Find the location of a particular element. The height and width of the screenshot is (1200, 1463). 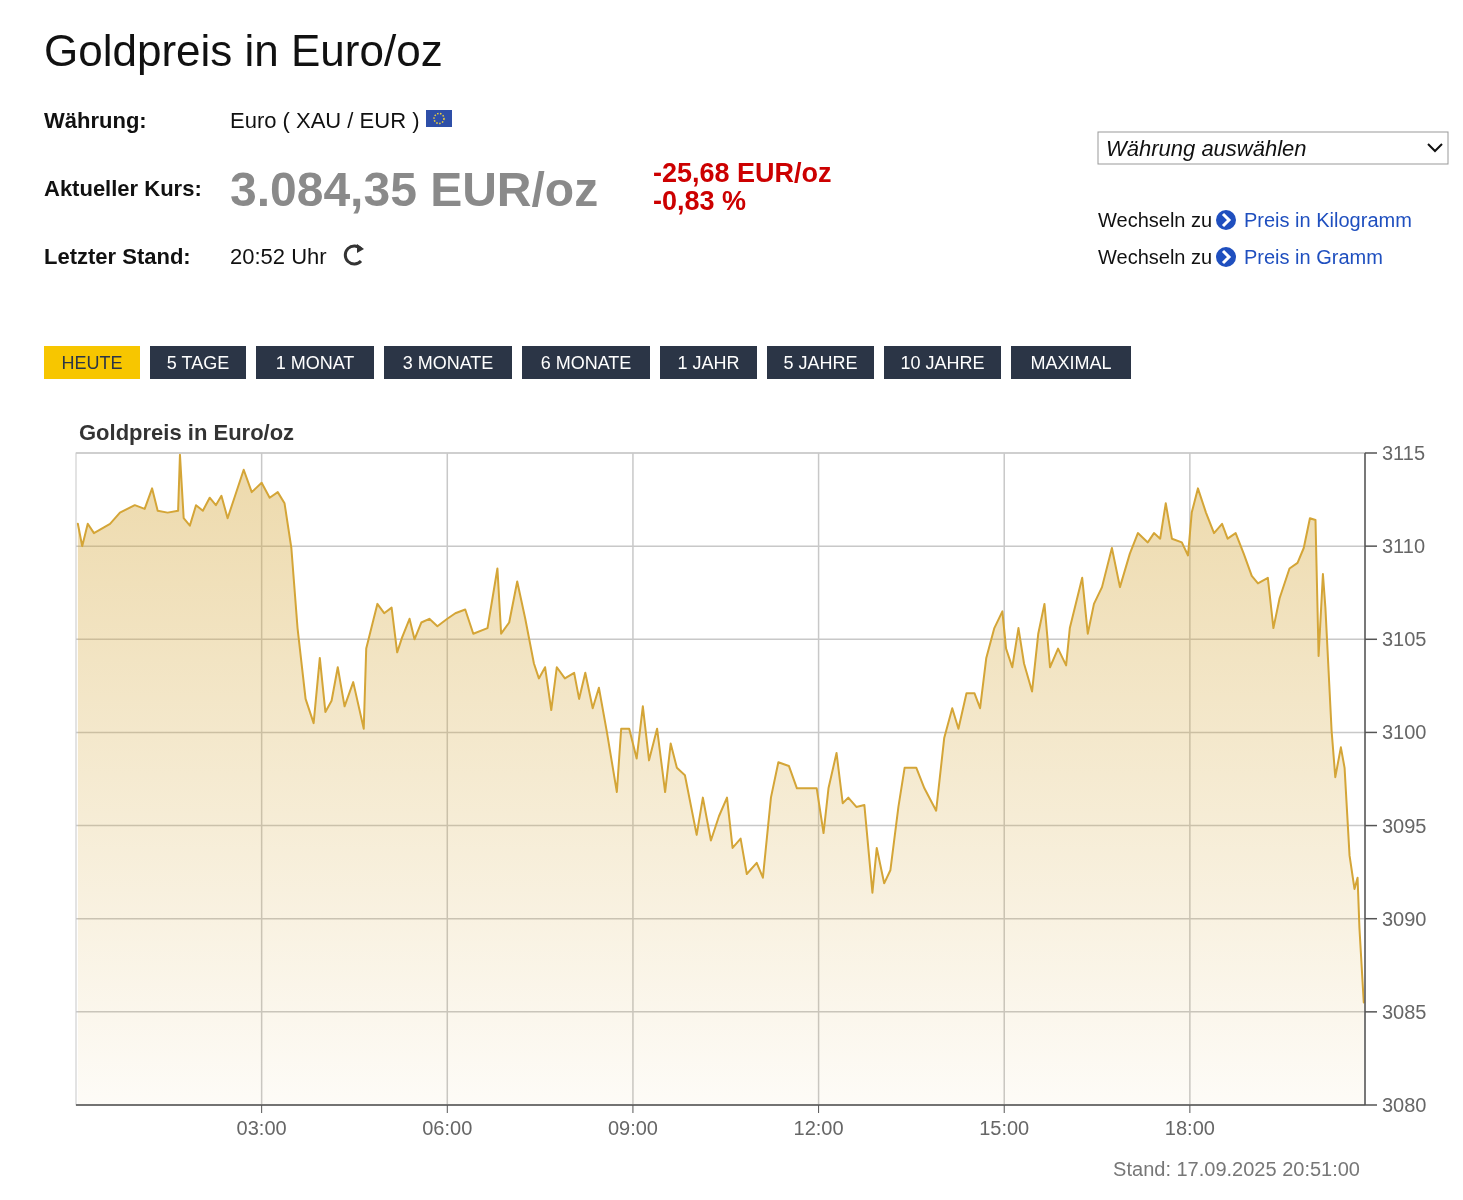

text: 6 MONATE is located at coordinates (586, 363).